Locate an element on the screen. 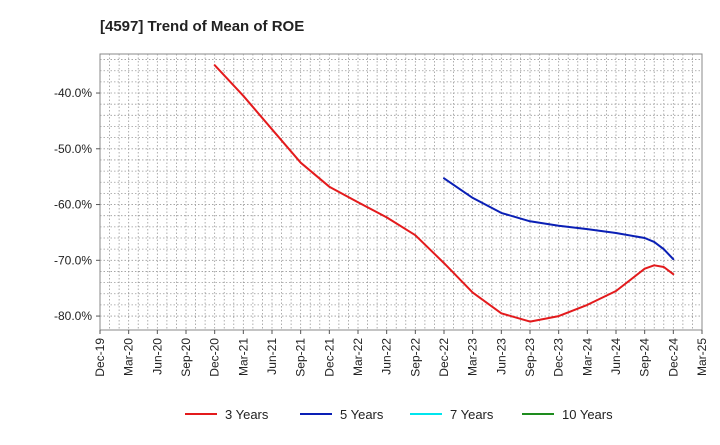 The height and width of the screenshot is (445, 720). x-tick-label: Sep-20 is located at coordinates (186, 357).